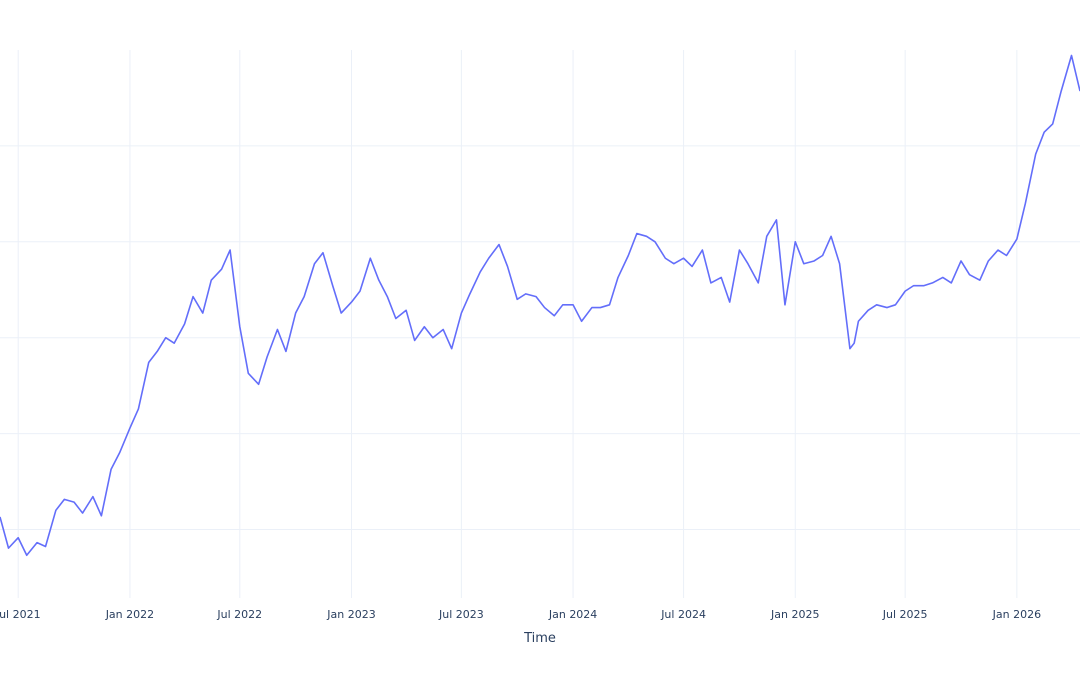 The image size is (1080, 675). I want to click on x-tick-label-6: Jul 2024, so click(683, 614).